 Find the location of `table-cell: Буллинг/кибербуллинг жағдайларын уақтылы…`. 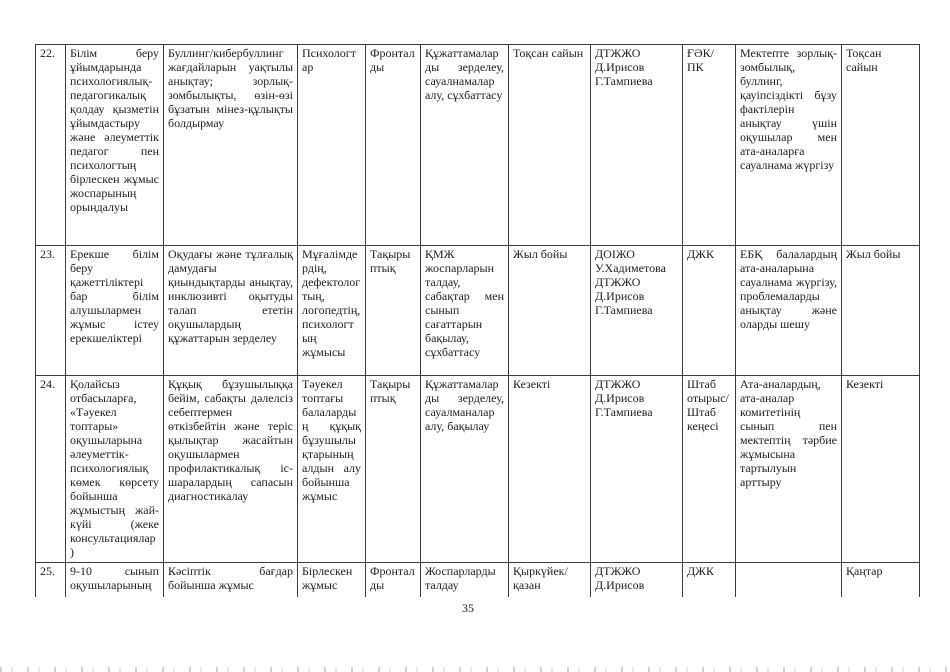

table-cell: Буллинг/кибербуллинг жағдайларын уақтылы… is located at coordinates (230, 145).